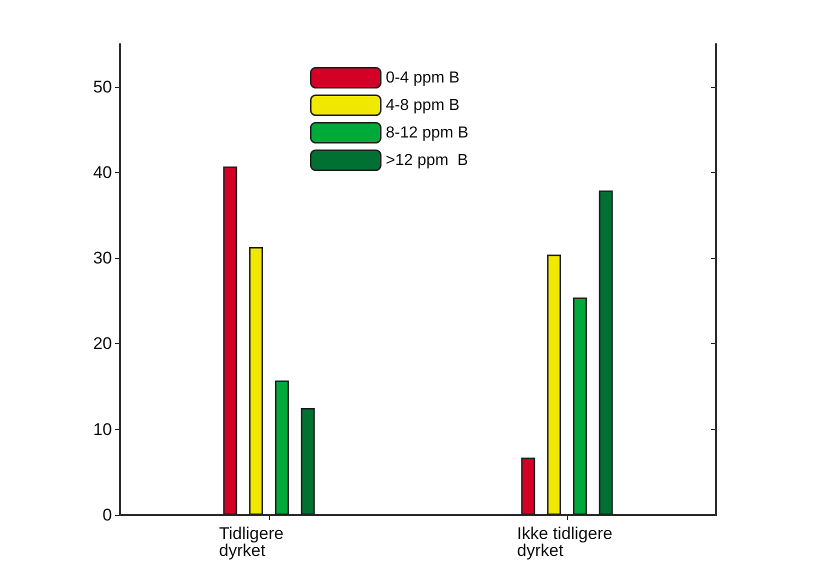 This screenshot has width=819, height=579. What do you see at coordinates (423, 77) in the screenshot?
I see `legend-label: 0-4 ppm B` at bounding box center [423, 77].